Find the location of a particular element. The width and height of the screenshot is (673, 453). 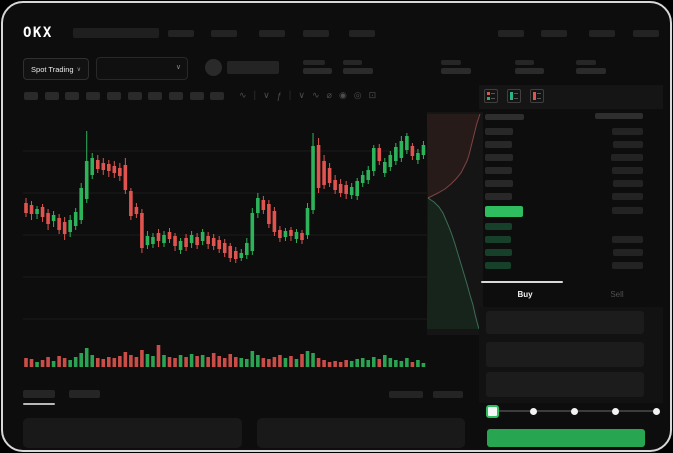

fullscreen-icon: ⊡ is located at coordinates (372, 95).